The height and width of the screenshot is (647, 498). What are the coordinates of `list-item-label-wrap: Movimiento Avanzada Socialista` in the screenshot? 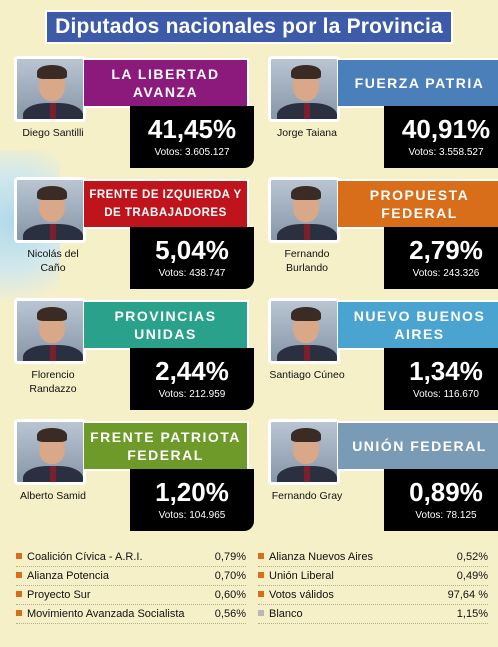 It's located at (100, 614).